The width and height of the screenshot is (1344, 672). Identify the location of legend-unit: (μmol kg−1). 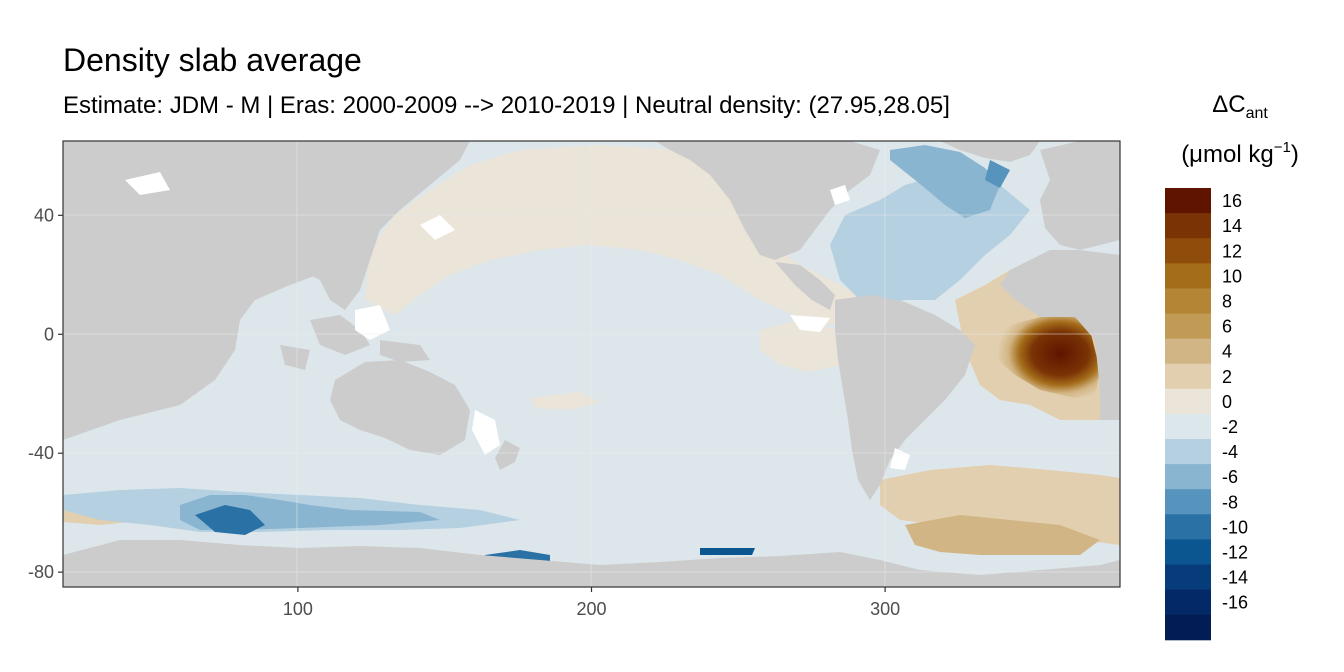
(1240, 153).